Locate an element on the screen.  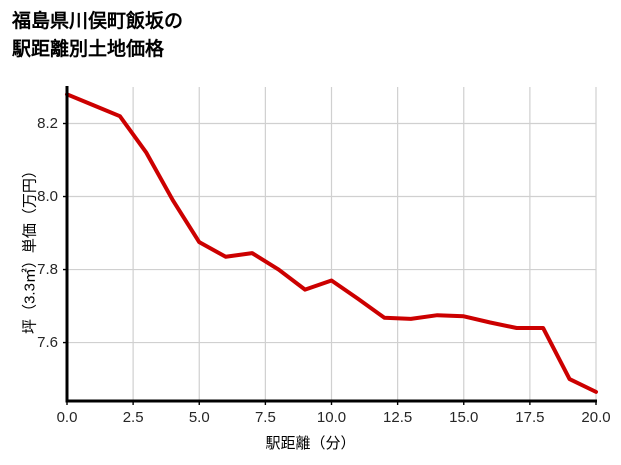
x-tick-label: 15.0 is located at coordinates (464, 417).